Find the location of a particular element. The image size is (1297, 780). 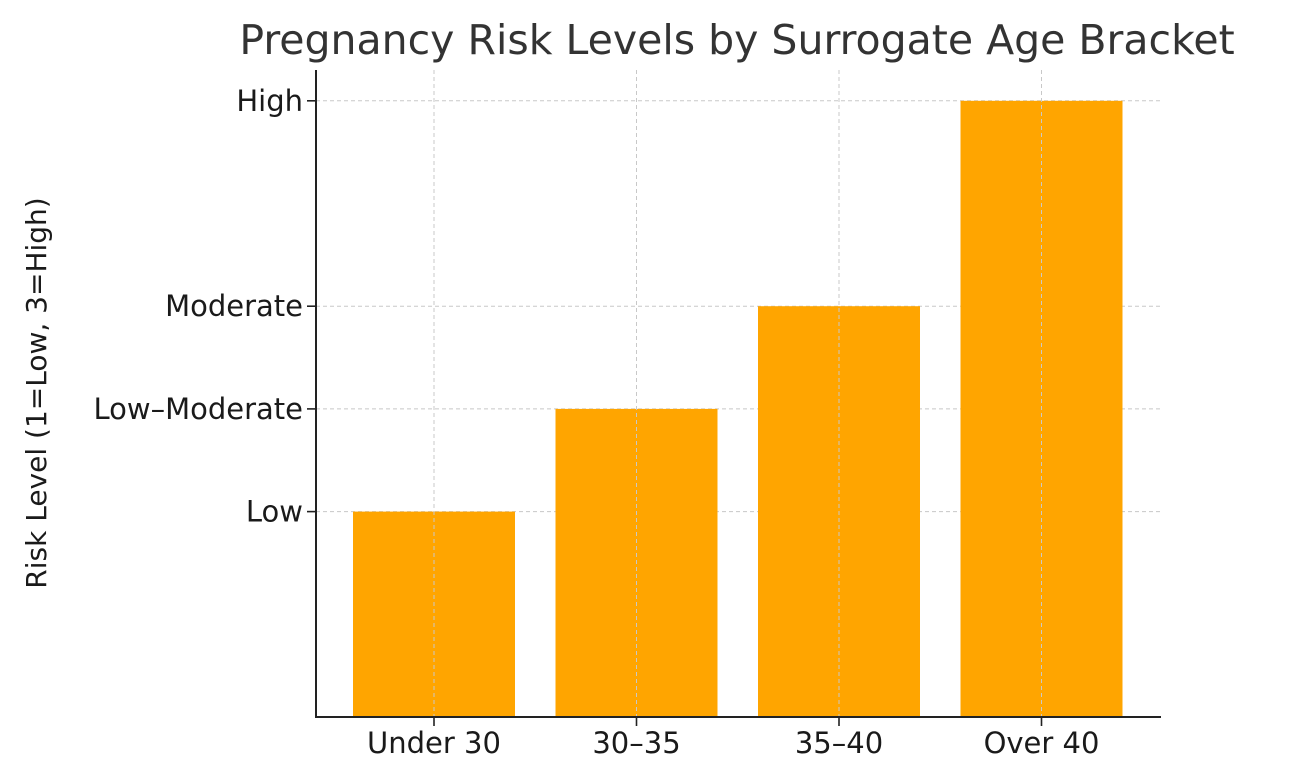

y-tick-label: Moderate is located at coordinates (234, 306).